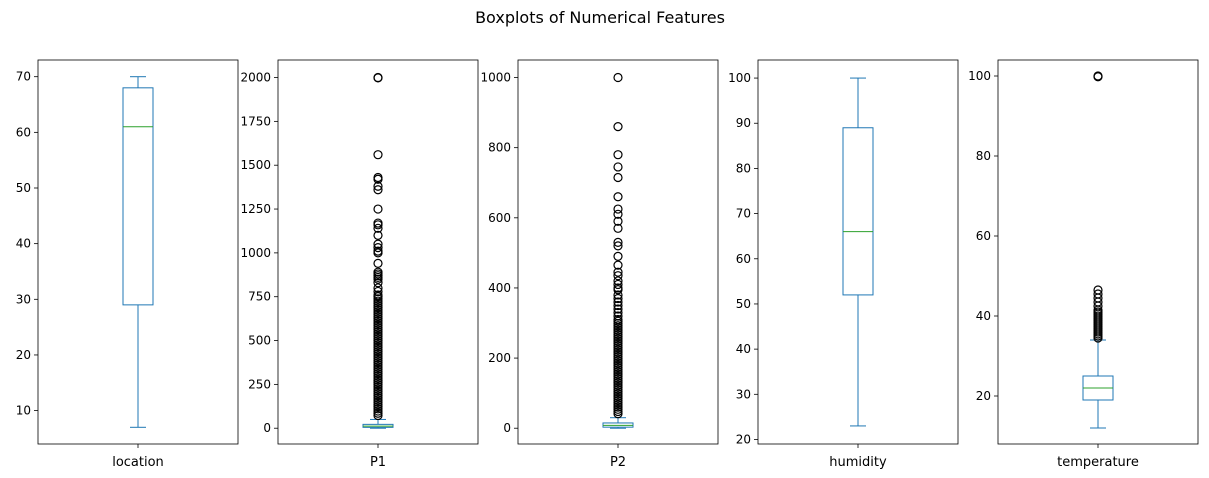 The image size is (1209, 478). Describe the element at coordinates (499, 218) in the screenshot. I see `y-tick-label: 600` at that location.